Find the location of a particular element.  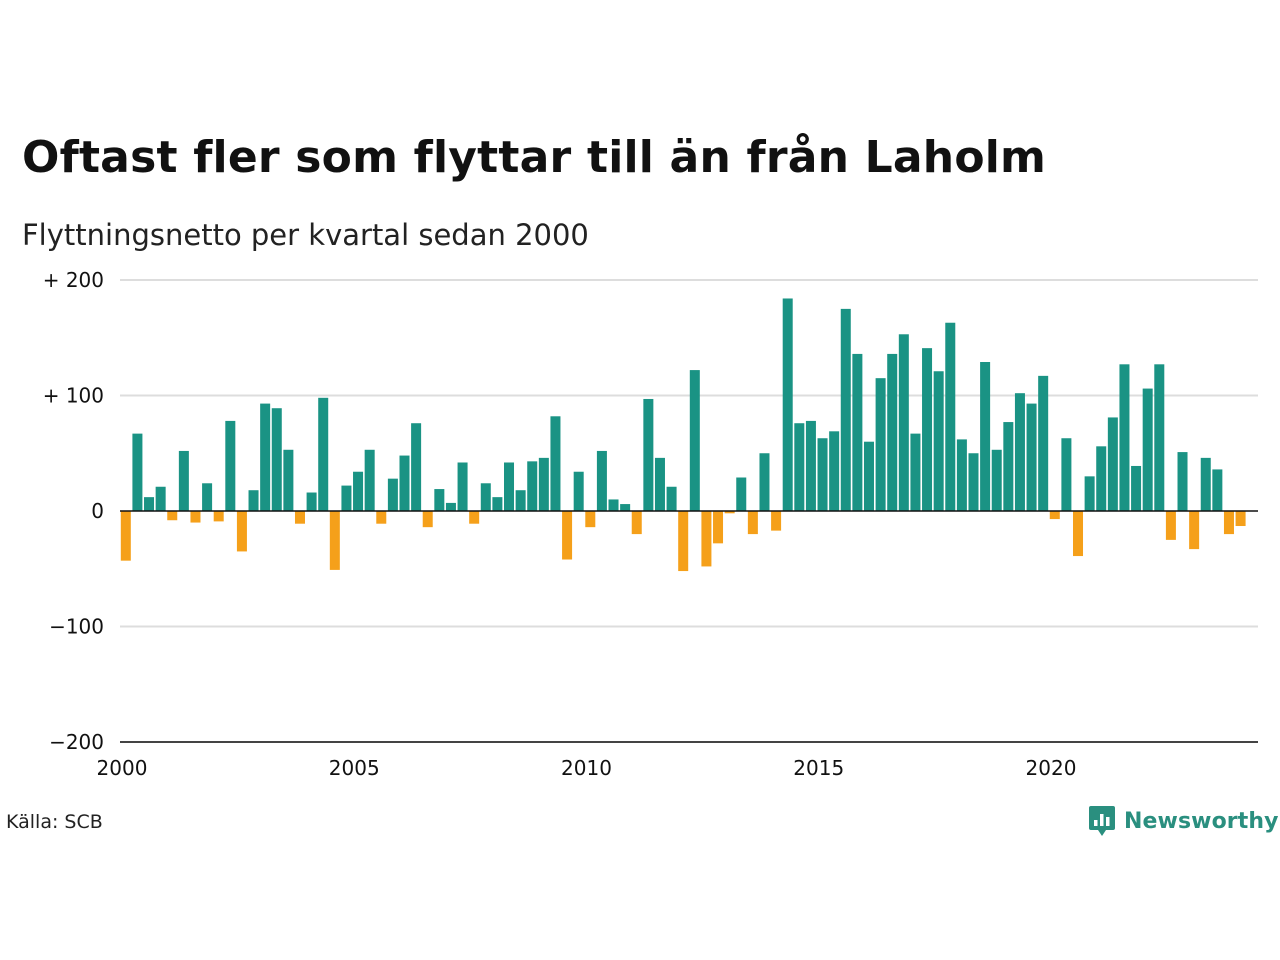

chart-subtitle: Flyttningsnetto per kvartal sedan 2000 is located at coordinates (305, 235).